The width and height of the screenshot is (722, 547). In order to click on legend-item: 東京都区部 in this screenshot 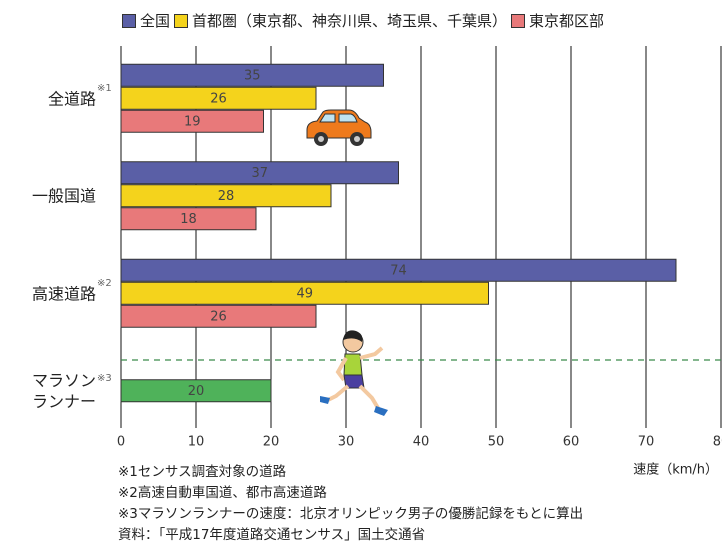, I will do `click(557, 20)`.